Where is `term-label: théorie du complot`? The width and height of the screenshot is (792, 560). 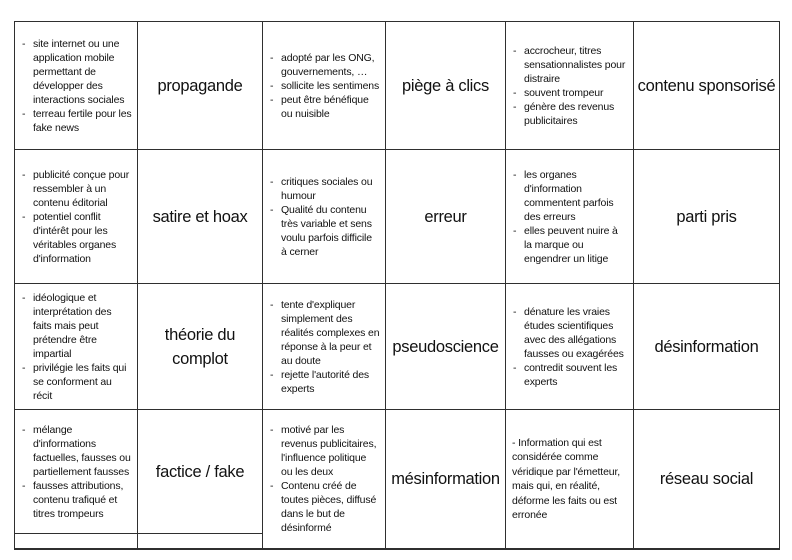 term-label: théorie du complot is located at coordinates (200, 346).